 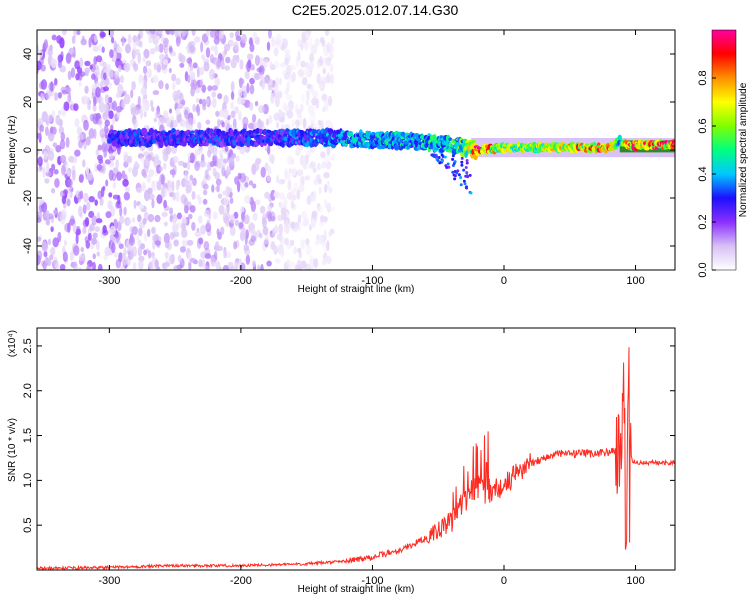 I want to click on colorbar-tick-label: 0.8, so click(x=703, y=77).